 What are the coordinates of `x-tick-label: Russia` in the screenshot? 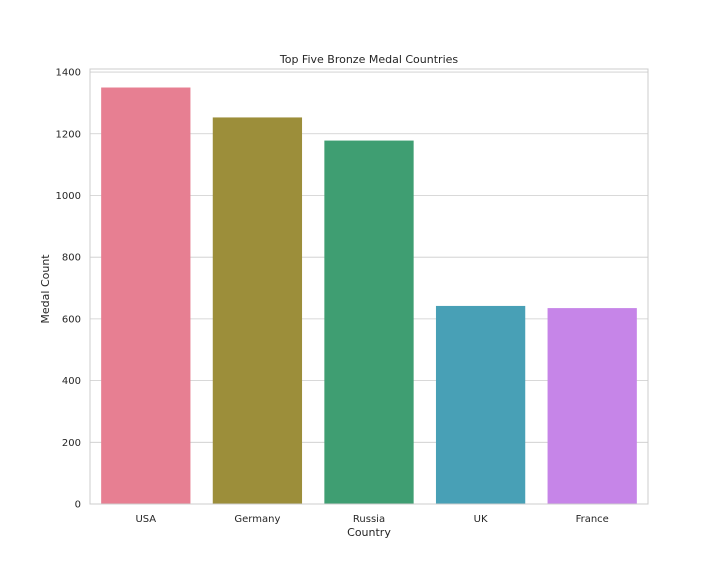 It's located at (369, 519).